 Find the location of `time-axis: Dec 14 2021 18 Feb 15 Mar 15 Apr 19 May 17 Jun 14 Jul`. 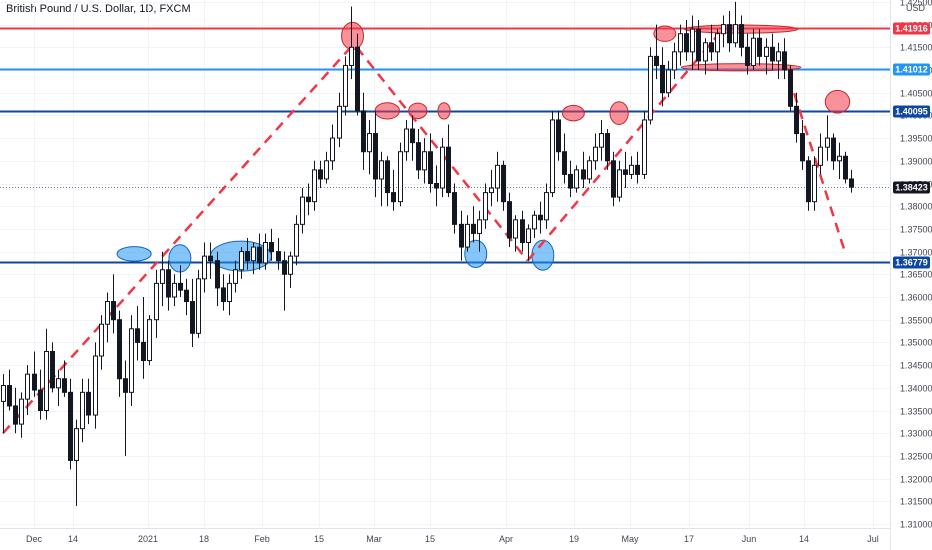

time-axis: Dec 14 2021 18 Feb 15 Mar 15 Apr 19 May 17 Jun 14 Jul is located at coordinates (445, 536).